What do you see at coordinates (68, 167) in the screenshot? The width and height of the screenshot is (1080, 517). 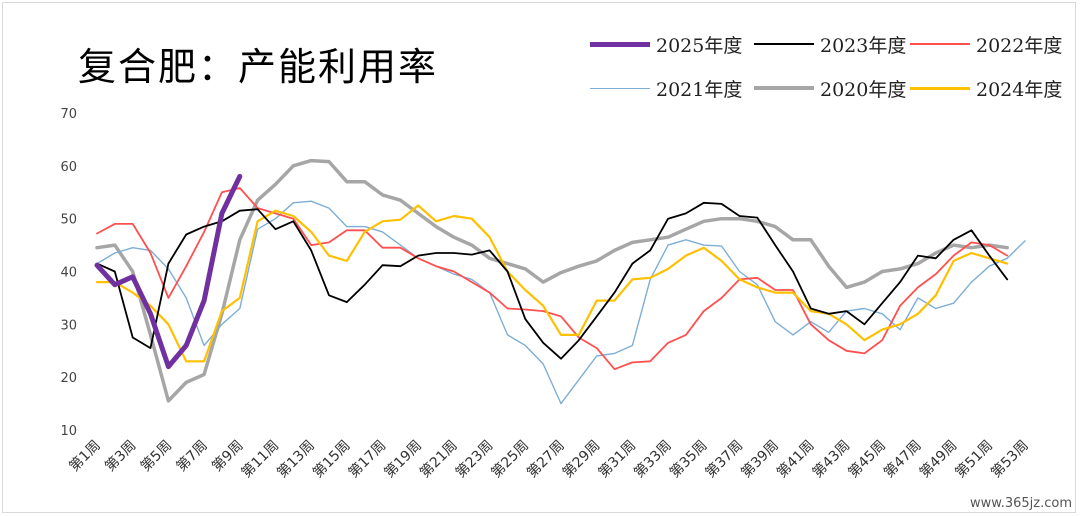 I see `y-tick-label: 60` at bounding box center [68, 167].